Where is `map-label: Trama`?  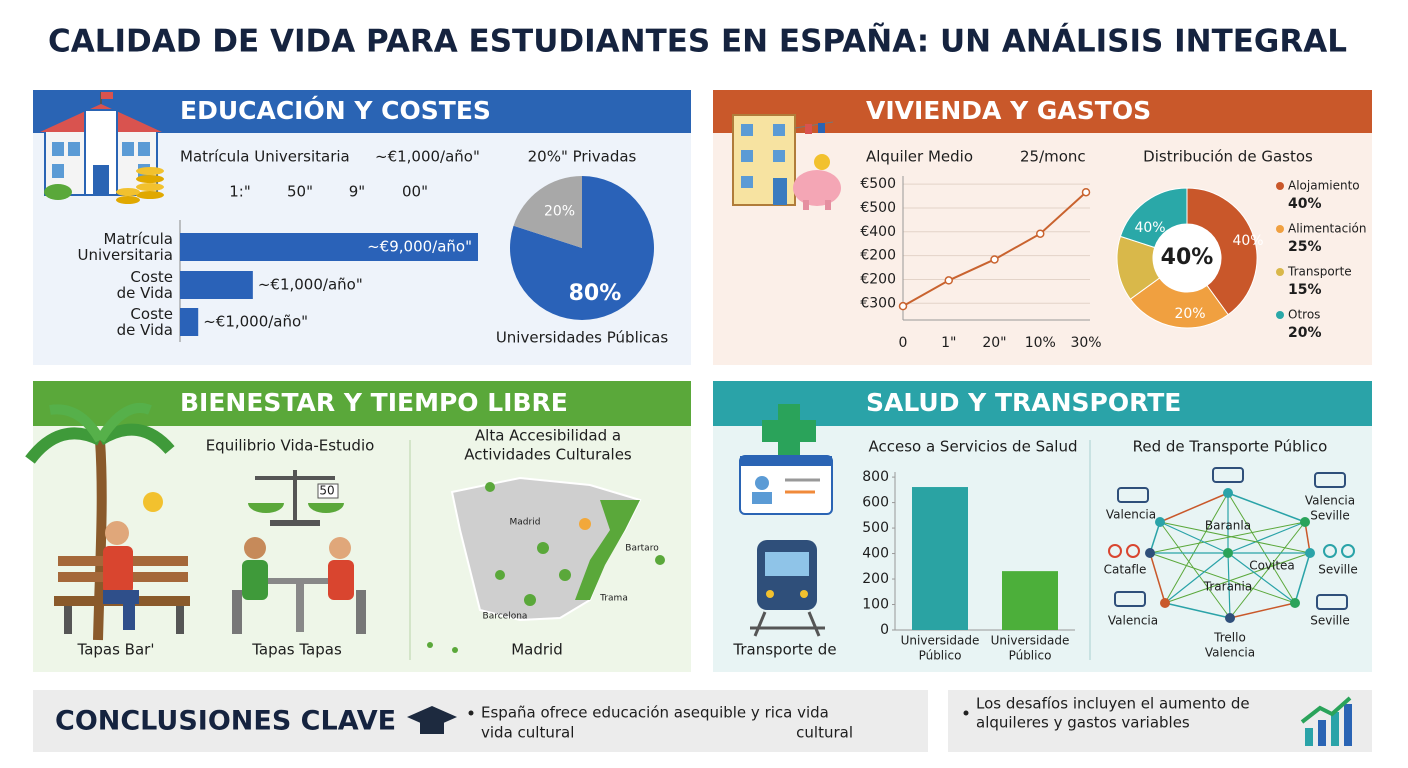
map-label: Trama is located at coordinates (613, 599).